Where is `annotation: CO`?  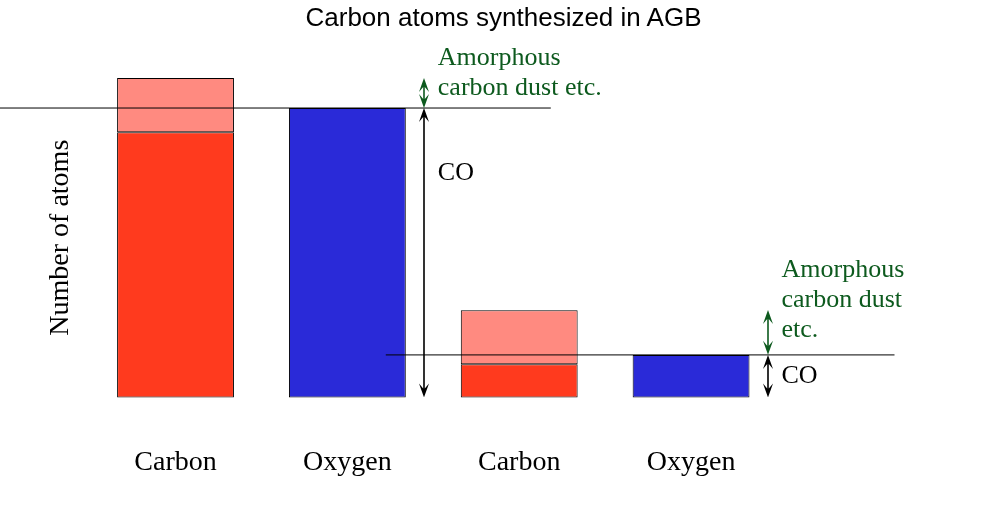
annotation: CO is located at coordinates (455, 171).